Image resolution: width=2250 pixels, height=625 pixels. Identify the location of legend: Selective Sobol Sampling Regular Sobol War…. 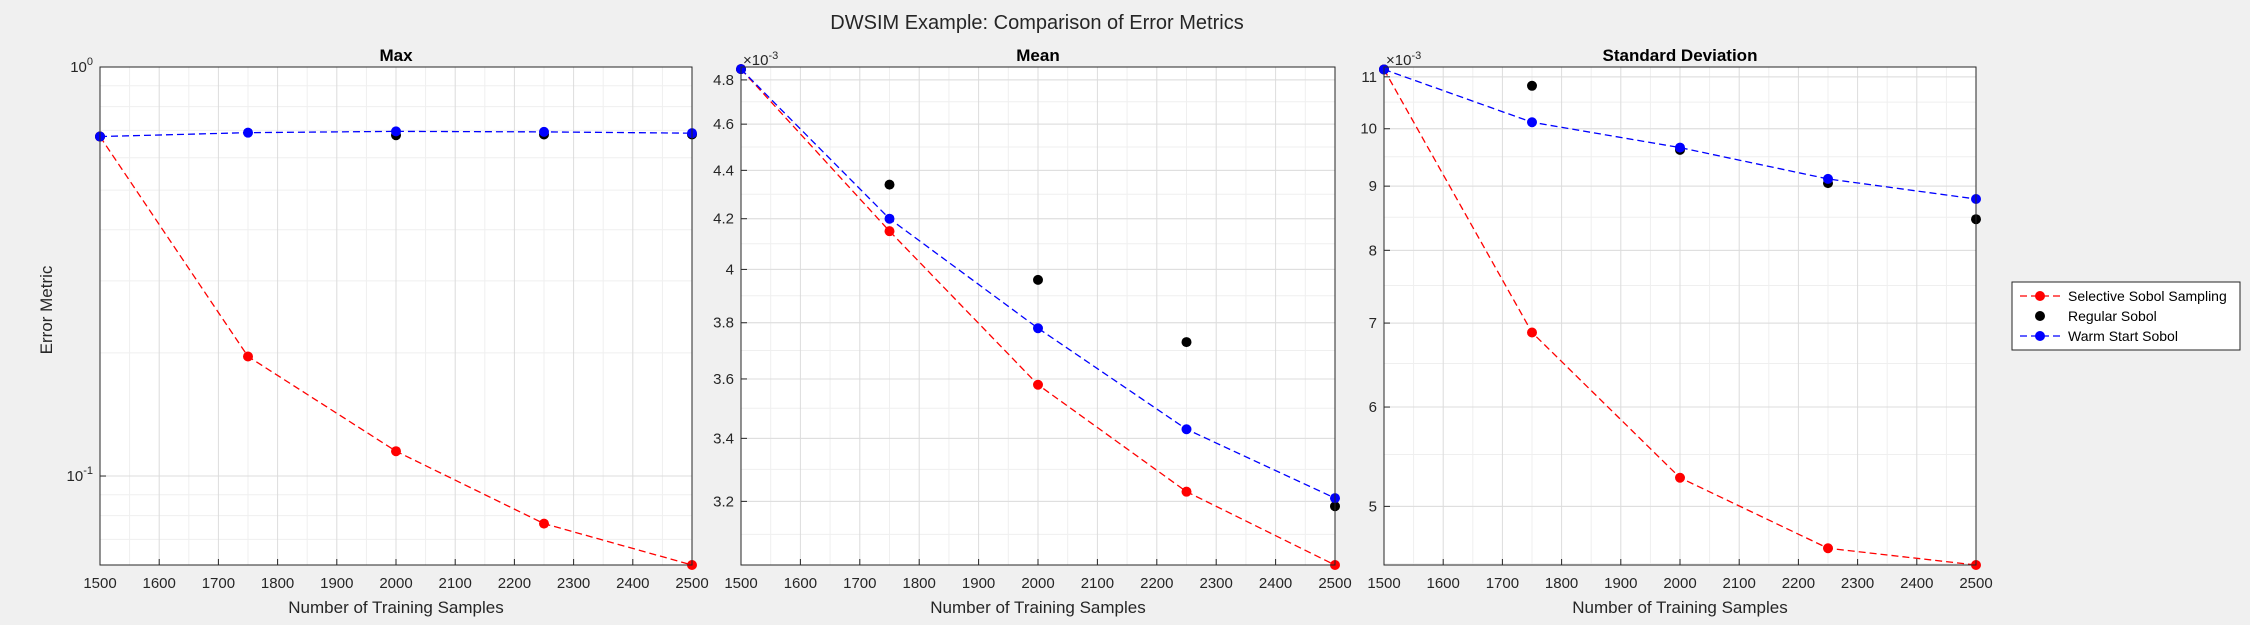
(2126, 316).